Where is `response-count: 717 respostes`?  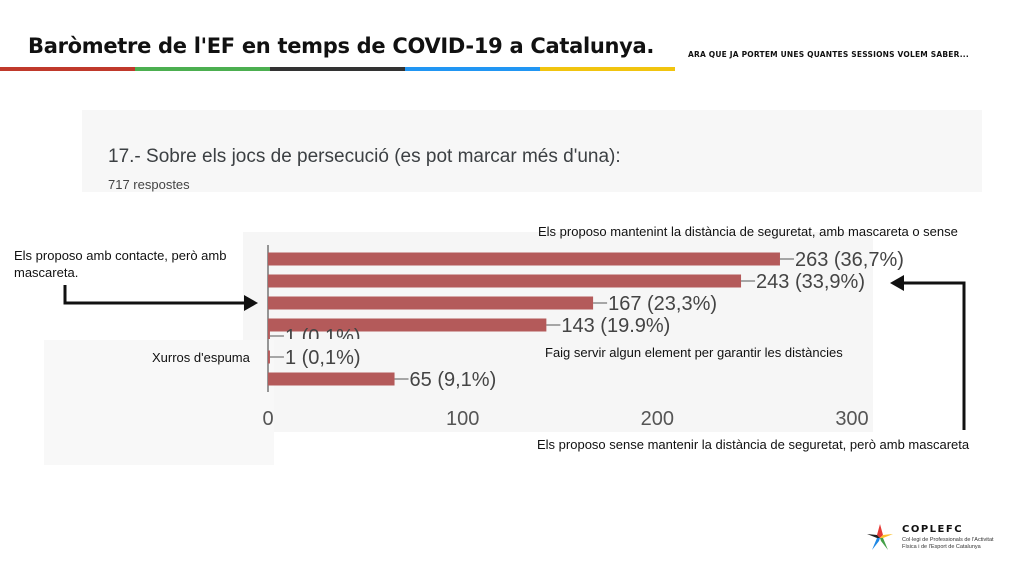 response-count: 717 respostes is located at coordinates (149, 184).